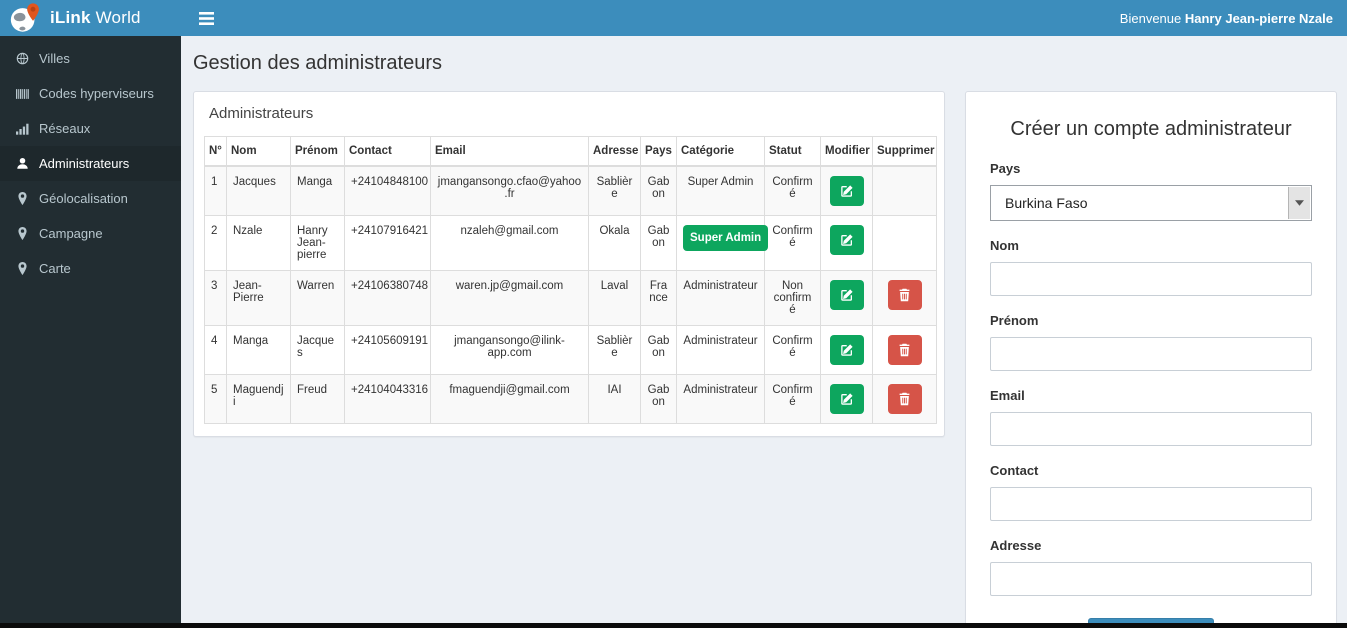 The height and width of the screenshot is (628, 1347). What do you see at coordinates (90, 58) in the screenshot?
I see `sidebar-item-villes: Villes` at bounding box center [90, 58].